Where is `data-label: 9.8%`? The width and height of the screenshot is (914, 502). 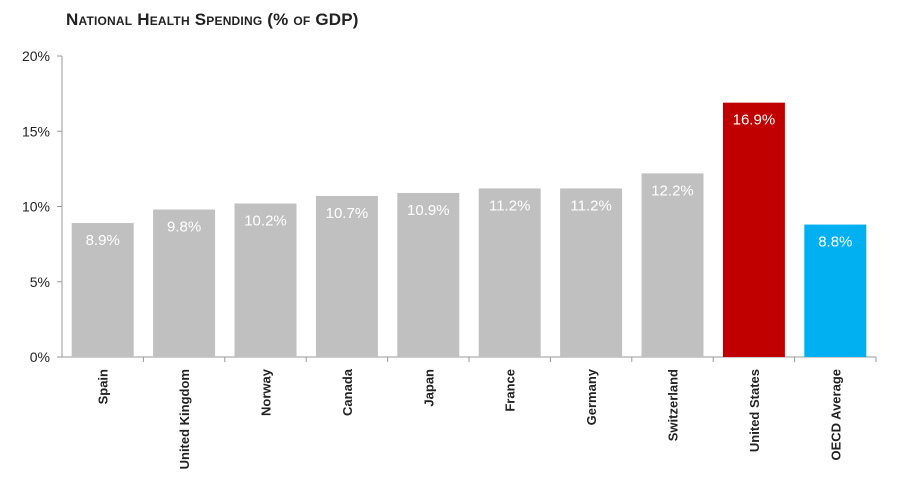 data-label: 9.8% is located at coordinates (184, 227).